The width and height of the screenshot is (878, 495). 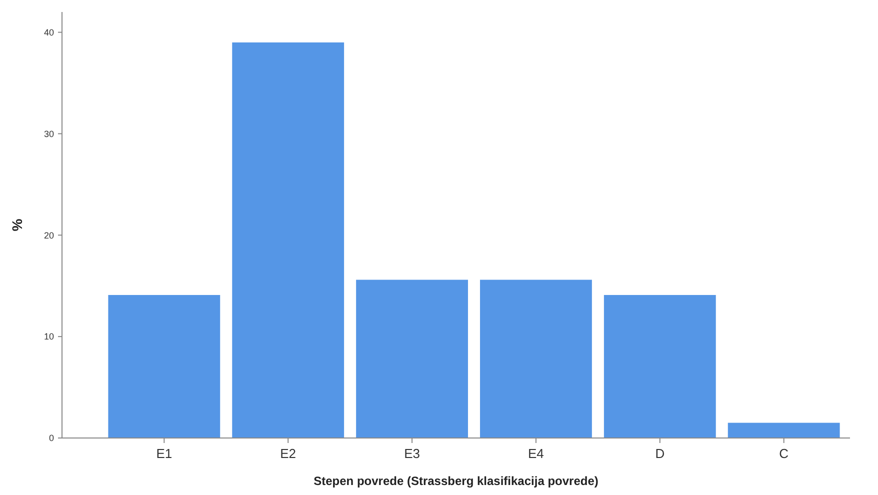 I want to click on x-axis-title: Stepen povrede (Strassberg klasifikacija povrede), so click(x=456, y=481).